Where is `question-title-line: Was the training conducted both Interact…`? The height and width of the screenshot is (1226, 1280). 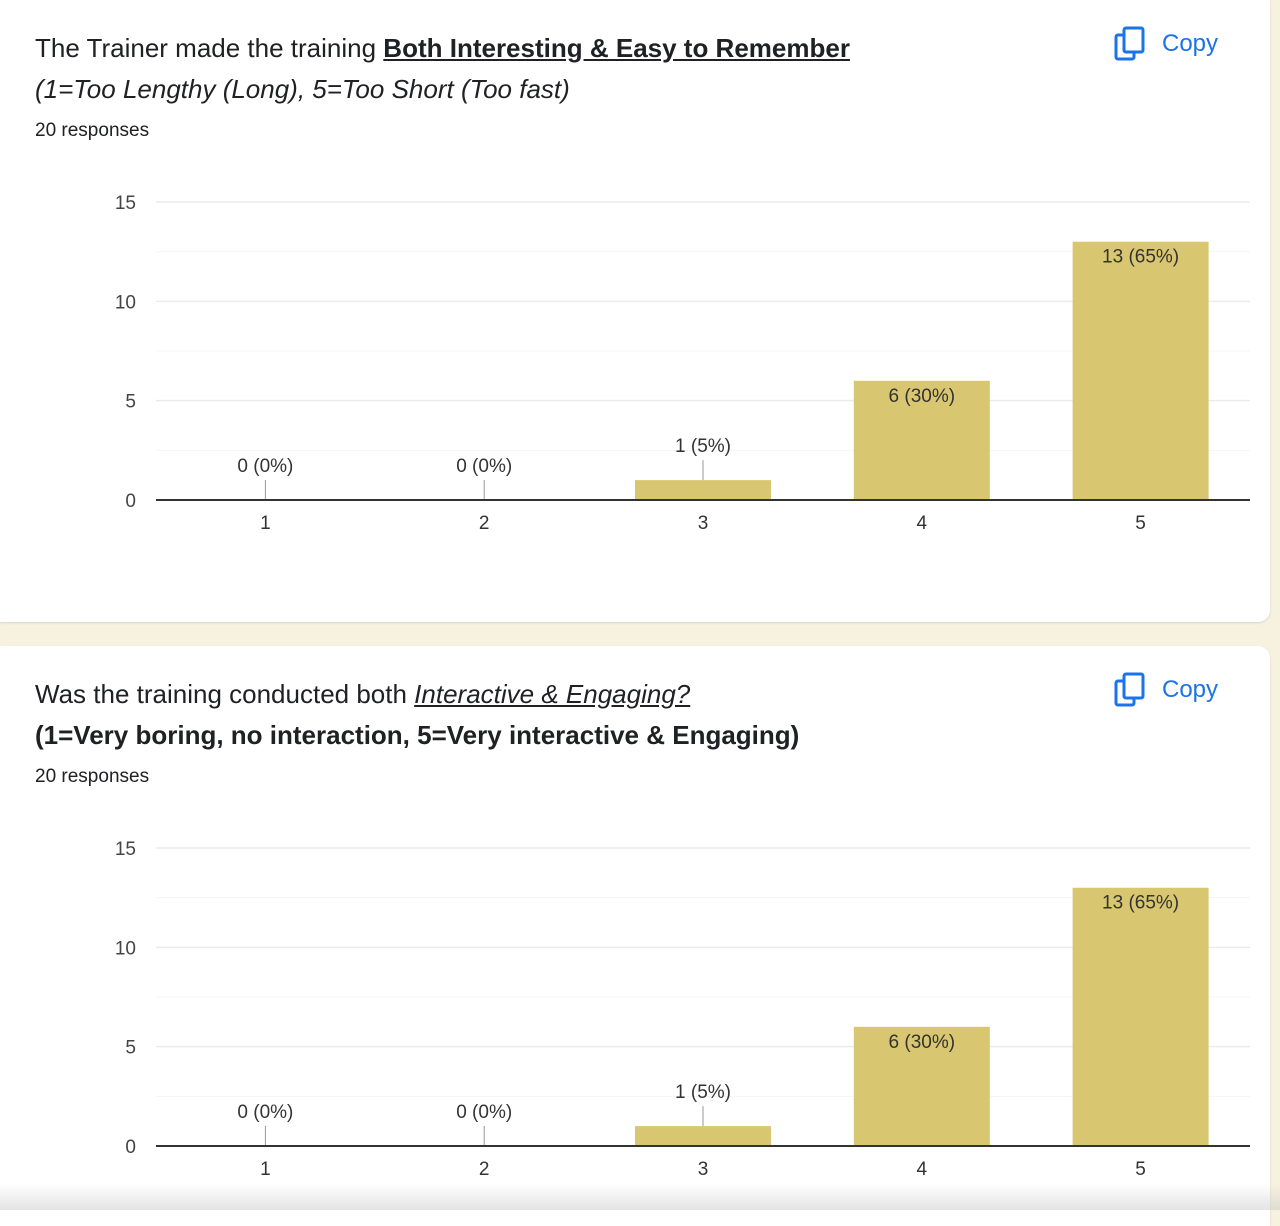 question-title-line: Was the training conducted both Interact… is located at coordinates (555, 694).